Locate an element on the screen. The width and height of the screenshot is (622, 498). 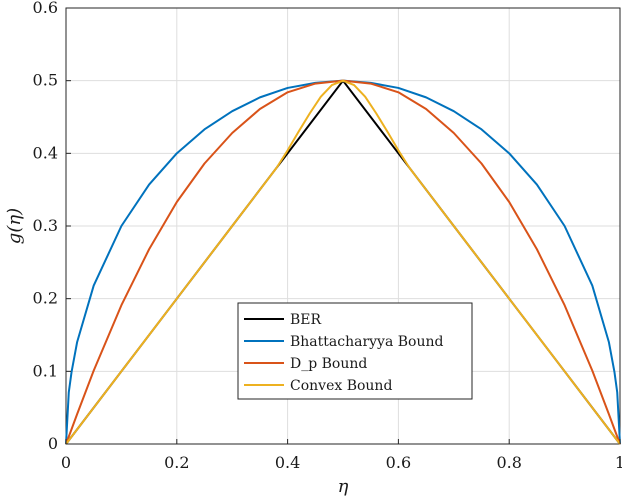
y-tick-label: 0.3 is located at coordinates (45, 225).